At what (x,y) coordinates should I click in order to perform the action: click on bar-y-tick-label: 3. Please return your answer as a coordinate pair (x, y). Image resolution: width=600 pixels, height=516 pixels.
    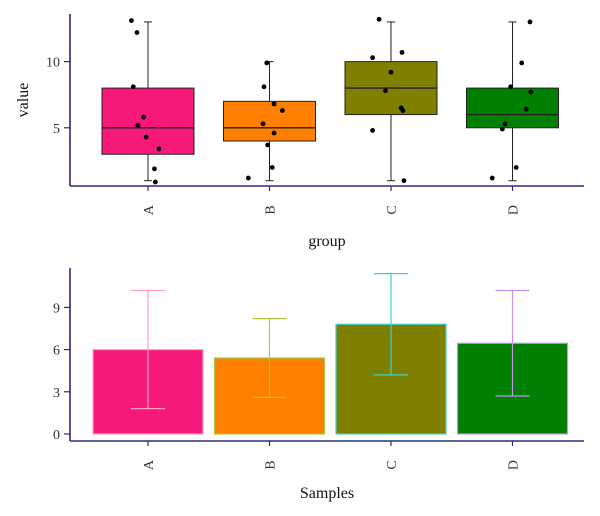
    Looking at the image, I should click on (56, 393).